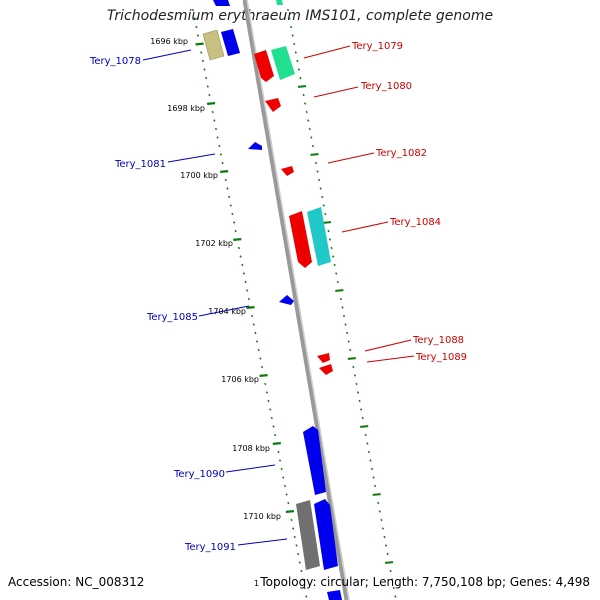  Describe the element at coordinates (386, 86) in the screenshot. I see `gene-label-tery-1080: Tery_1080` at that location.